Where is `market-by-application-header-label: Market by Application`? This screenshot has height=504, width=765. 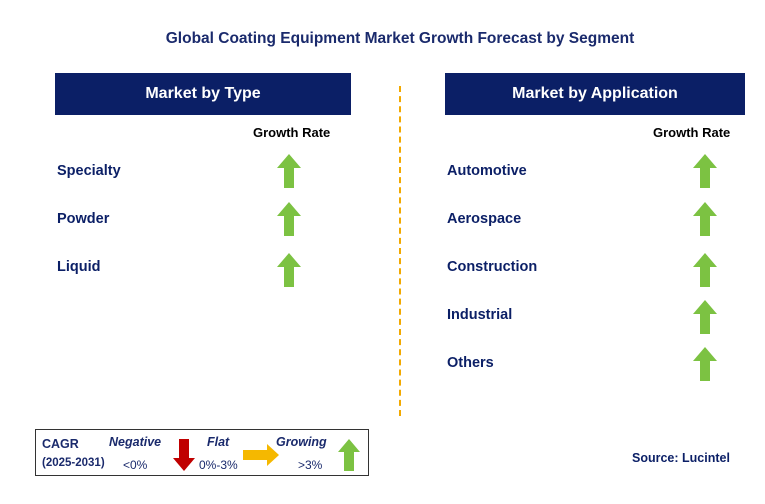
market-by-application-header-label: Market by Application is located at coordinates (595, 93).